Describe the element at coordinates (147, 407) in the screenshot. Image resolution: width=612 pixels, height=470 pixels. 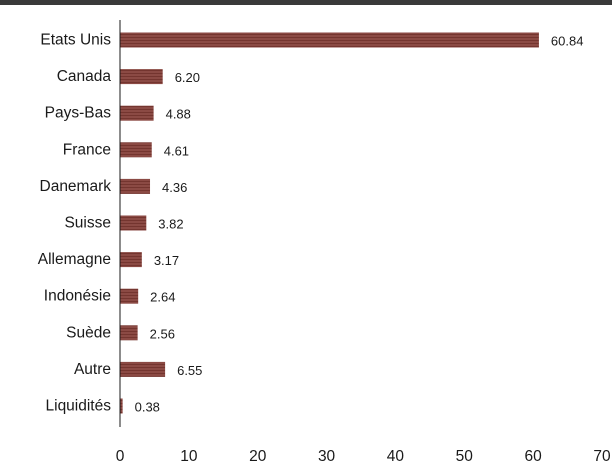
I see `data-label-10: 0.38` at that location.